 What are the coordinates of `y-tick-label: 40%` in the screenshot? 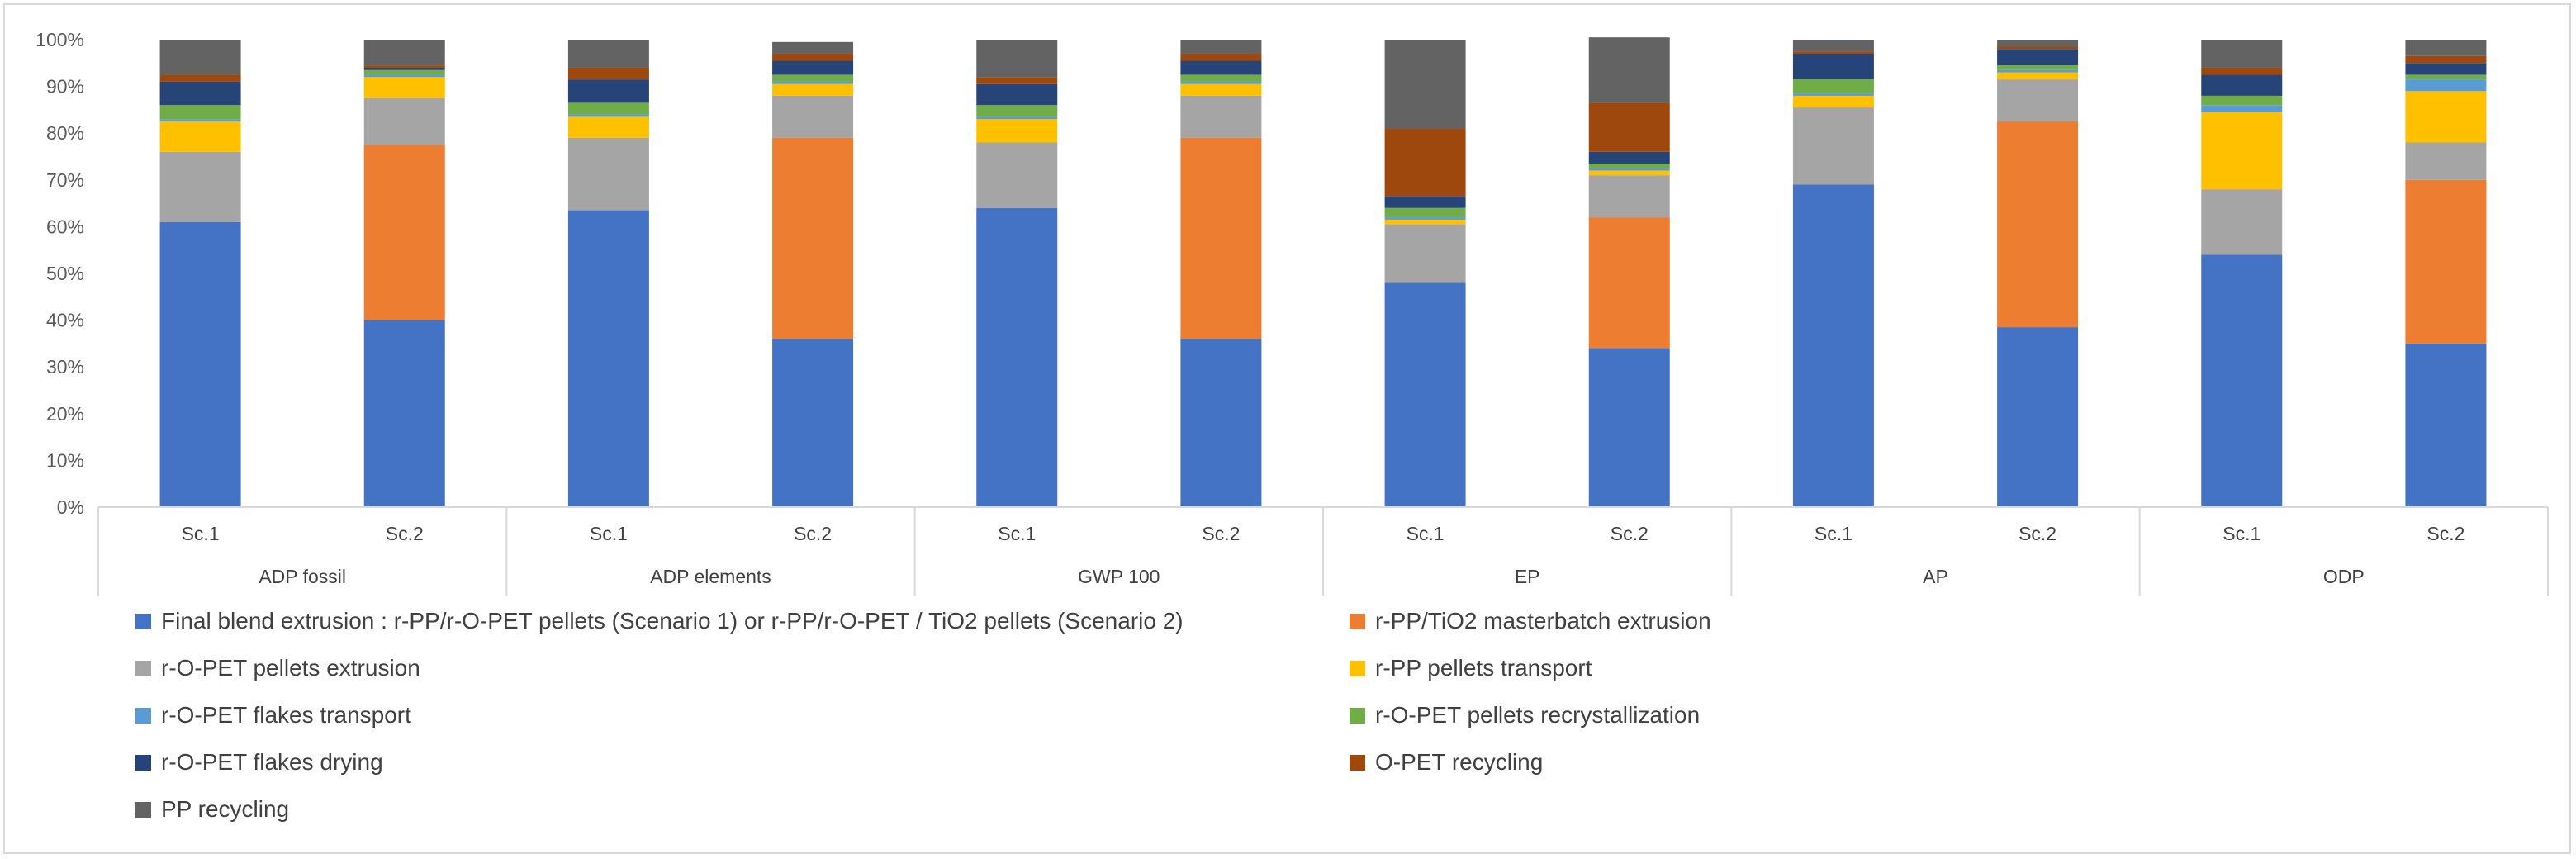 It's located at (65, 320).